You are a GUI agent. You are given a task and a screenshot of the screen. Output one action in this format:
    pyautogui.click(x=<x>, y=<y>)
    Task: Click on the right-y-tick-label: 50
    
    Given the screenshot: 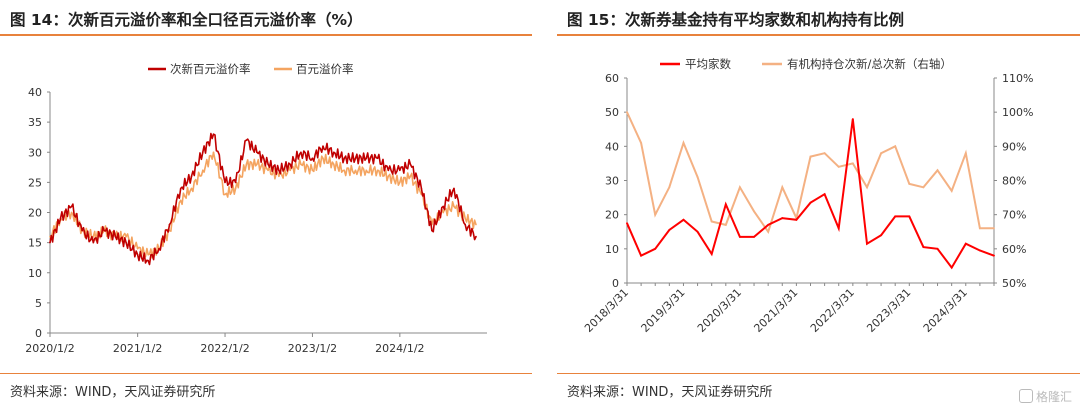 What is the action you would take?
    pyautogui.click(x=612, y=112)
    